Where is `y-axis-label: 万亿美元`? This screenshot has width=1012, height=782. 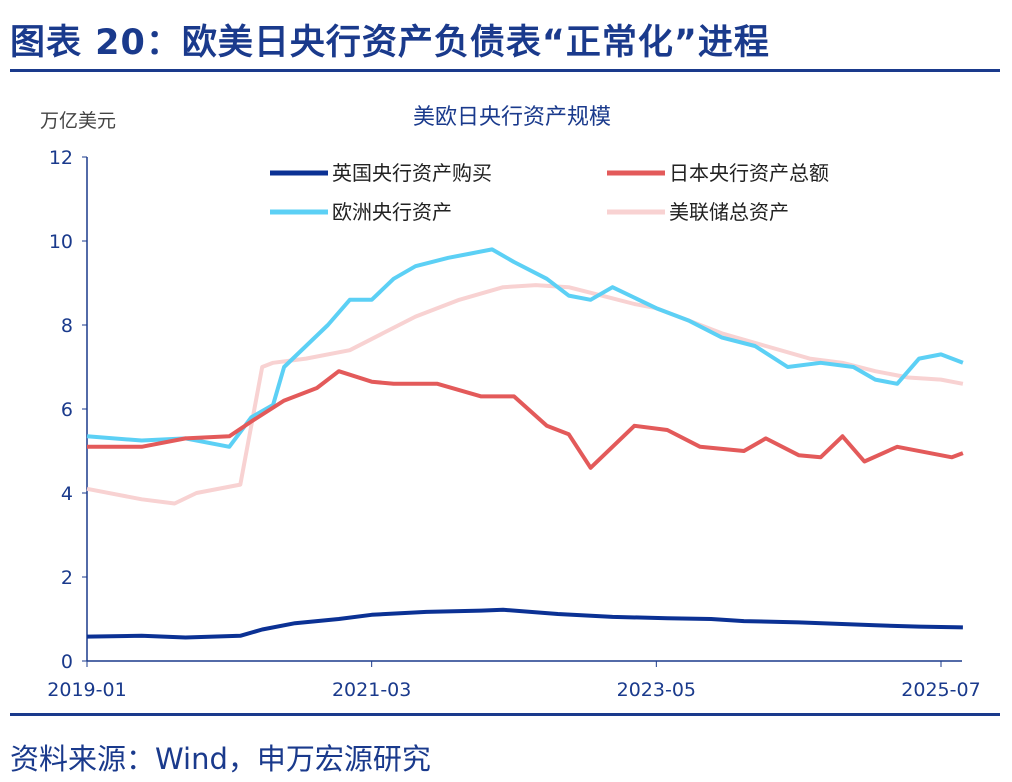
y-axis-label: 万亿美元 is located at coordinates (78, 121).